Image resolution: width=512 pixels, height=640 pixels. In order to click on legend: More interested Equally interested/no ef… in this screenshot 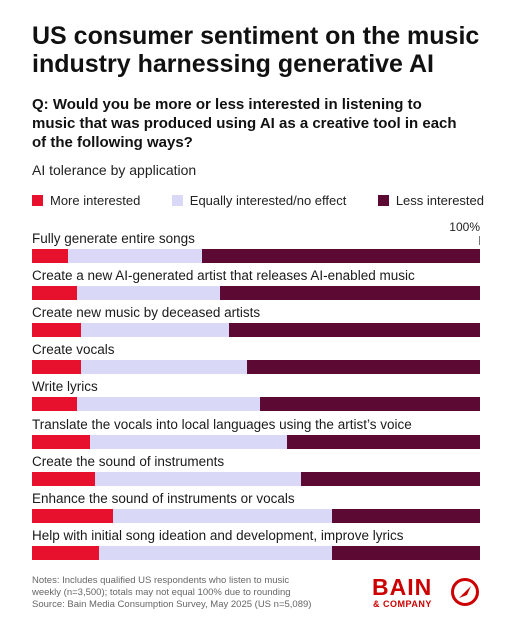, I will do `click(258, 200)`.